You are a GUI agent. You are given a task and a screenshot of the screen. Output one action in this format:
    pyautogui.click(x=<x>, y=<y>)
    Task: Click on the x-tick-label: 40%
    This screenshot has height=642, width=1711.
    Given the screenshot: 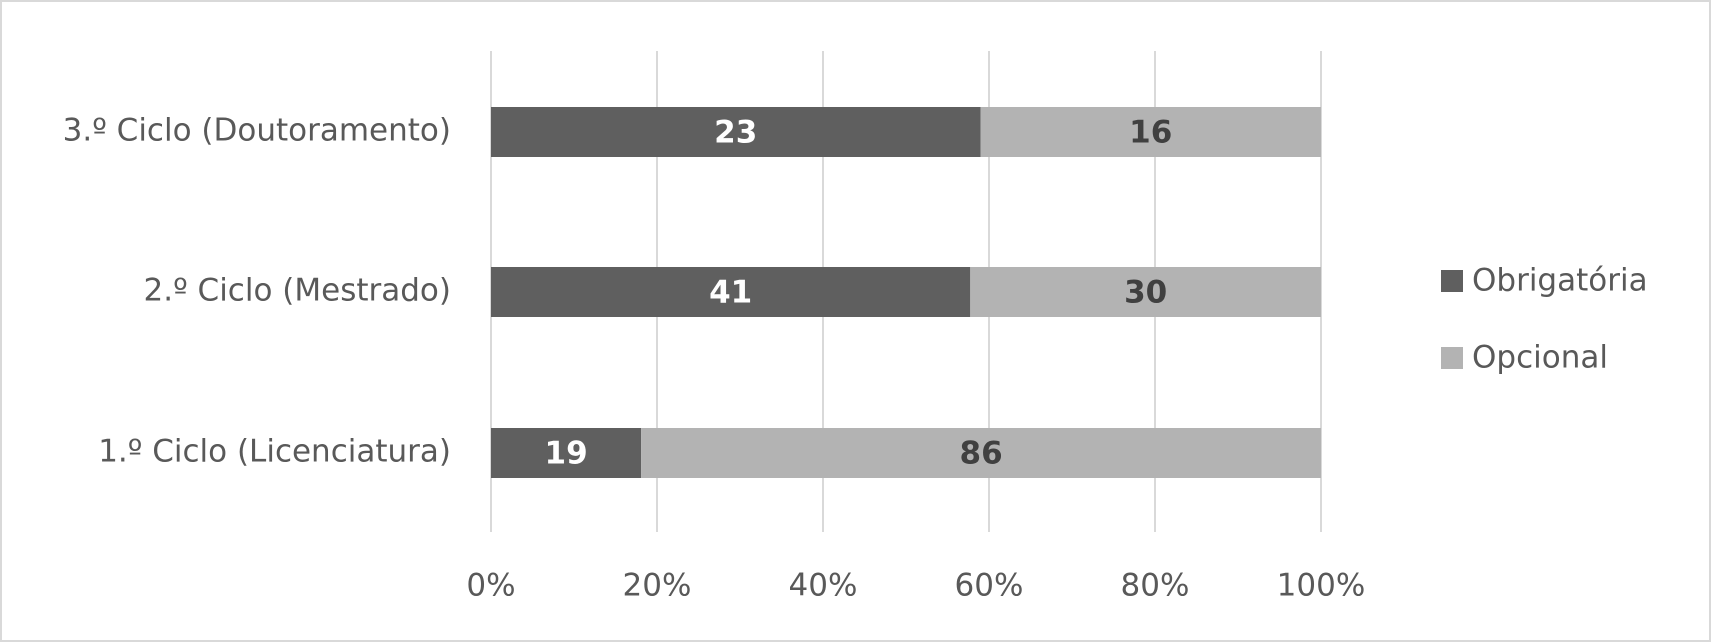 What is the action you would take?
    pyautogui.click(x=823, y=586)
    